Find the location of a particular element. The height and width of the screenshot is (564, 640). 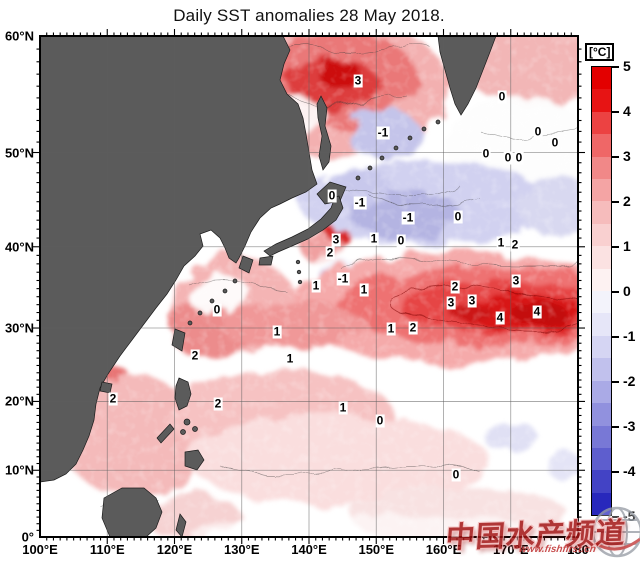

lon-axis-label: 180 is located at coordinates (578, 549).